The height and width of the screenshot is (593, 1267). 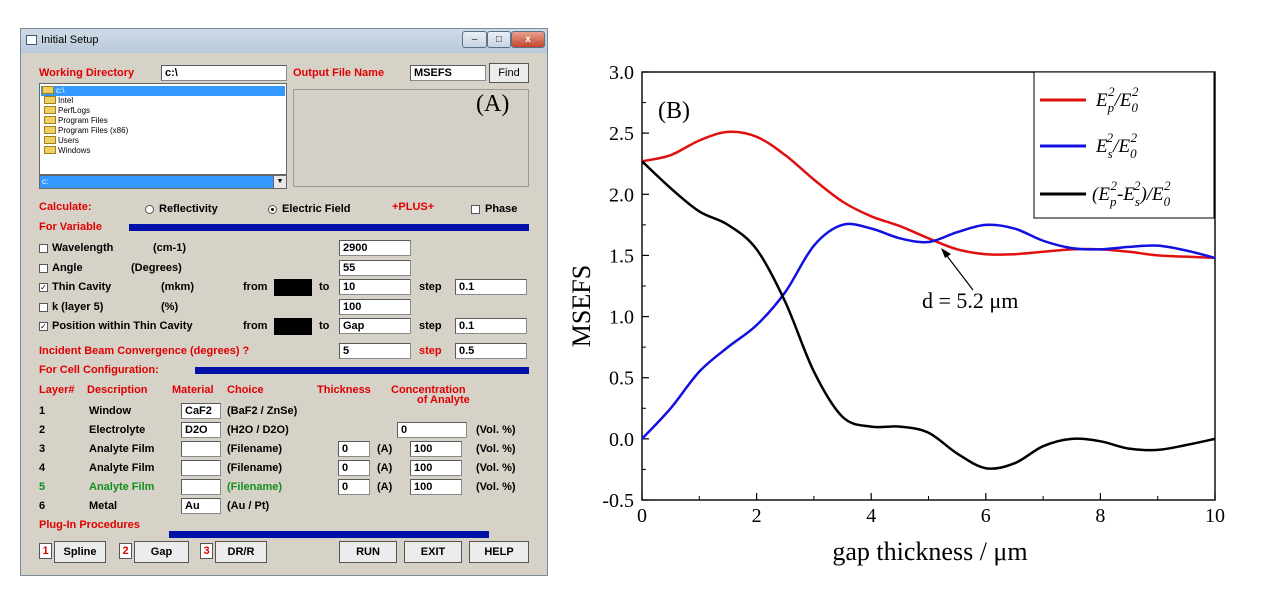 I want to click on position-to-field: Gap, so click(x=375, y=326).